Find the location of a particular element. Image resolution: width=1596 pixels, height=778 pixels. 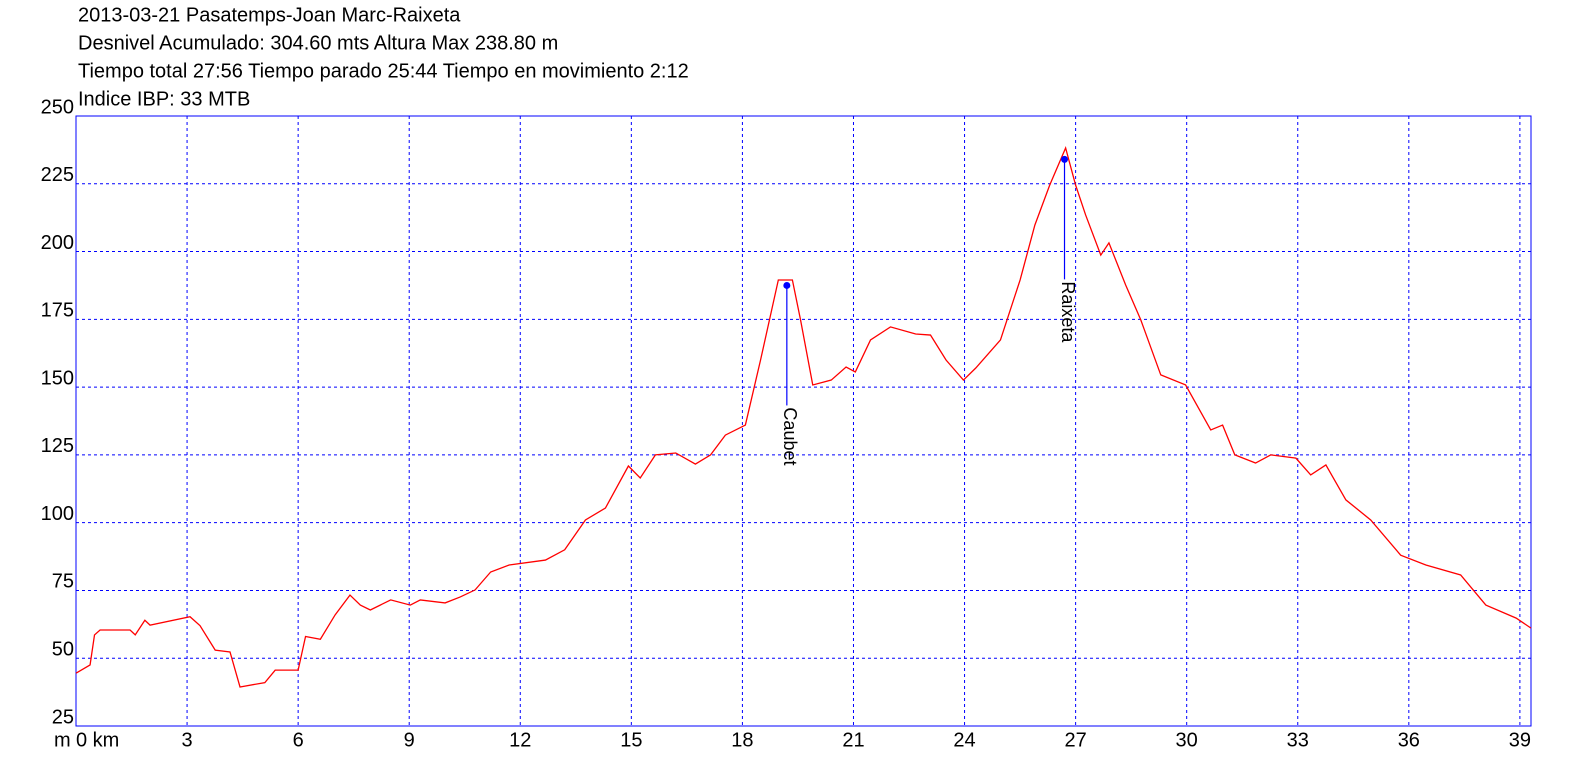

title-line: Indice IBP: 33 MTB is located at coordinates (164, 99).